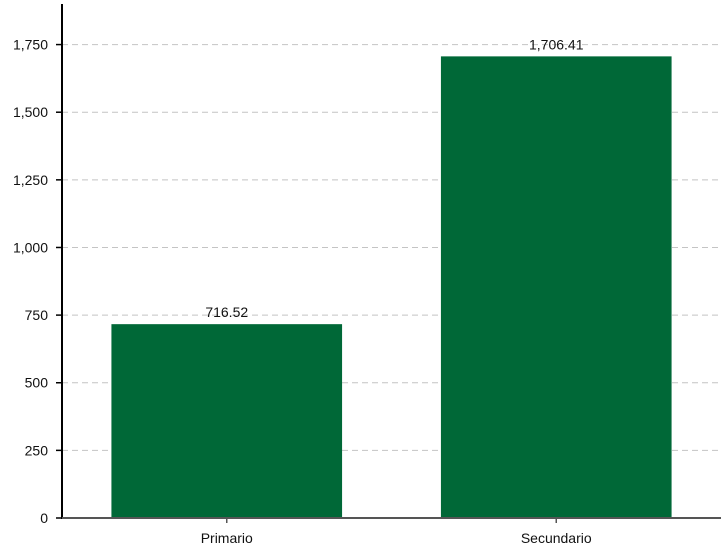 This screenshot has height=552, width=721. Describe the element at coordinates (37, 315) in the screenshot. I see `y-tick-label: 750` at that location.